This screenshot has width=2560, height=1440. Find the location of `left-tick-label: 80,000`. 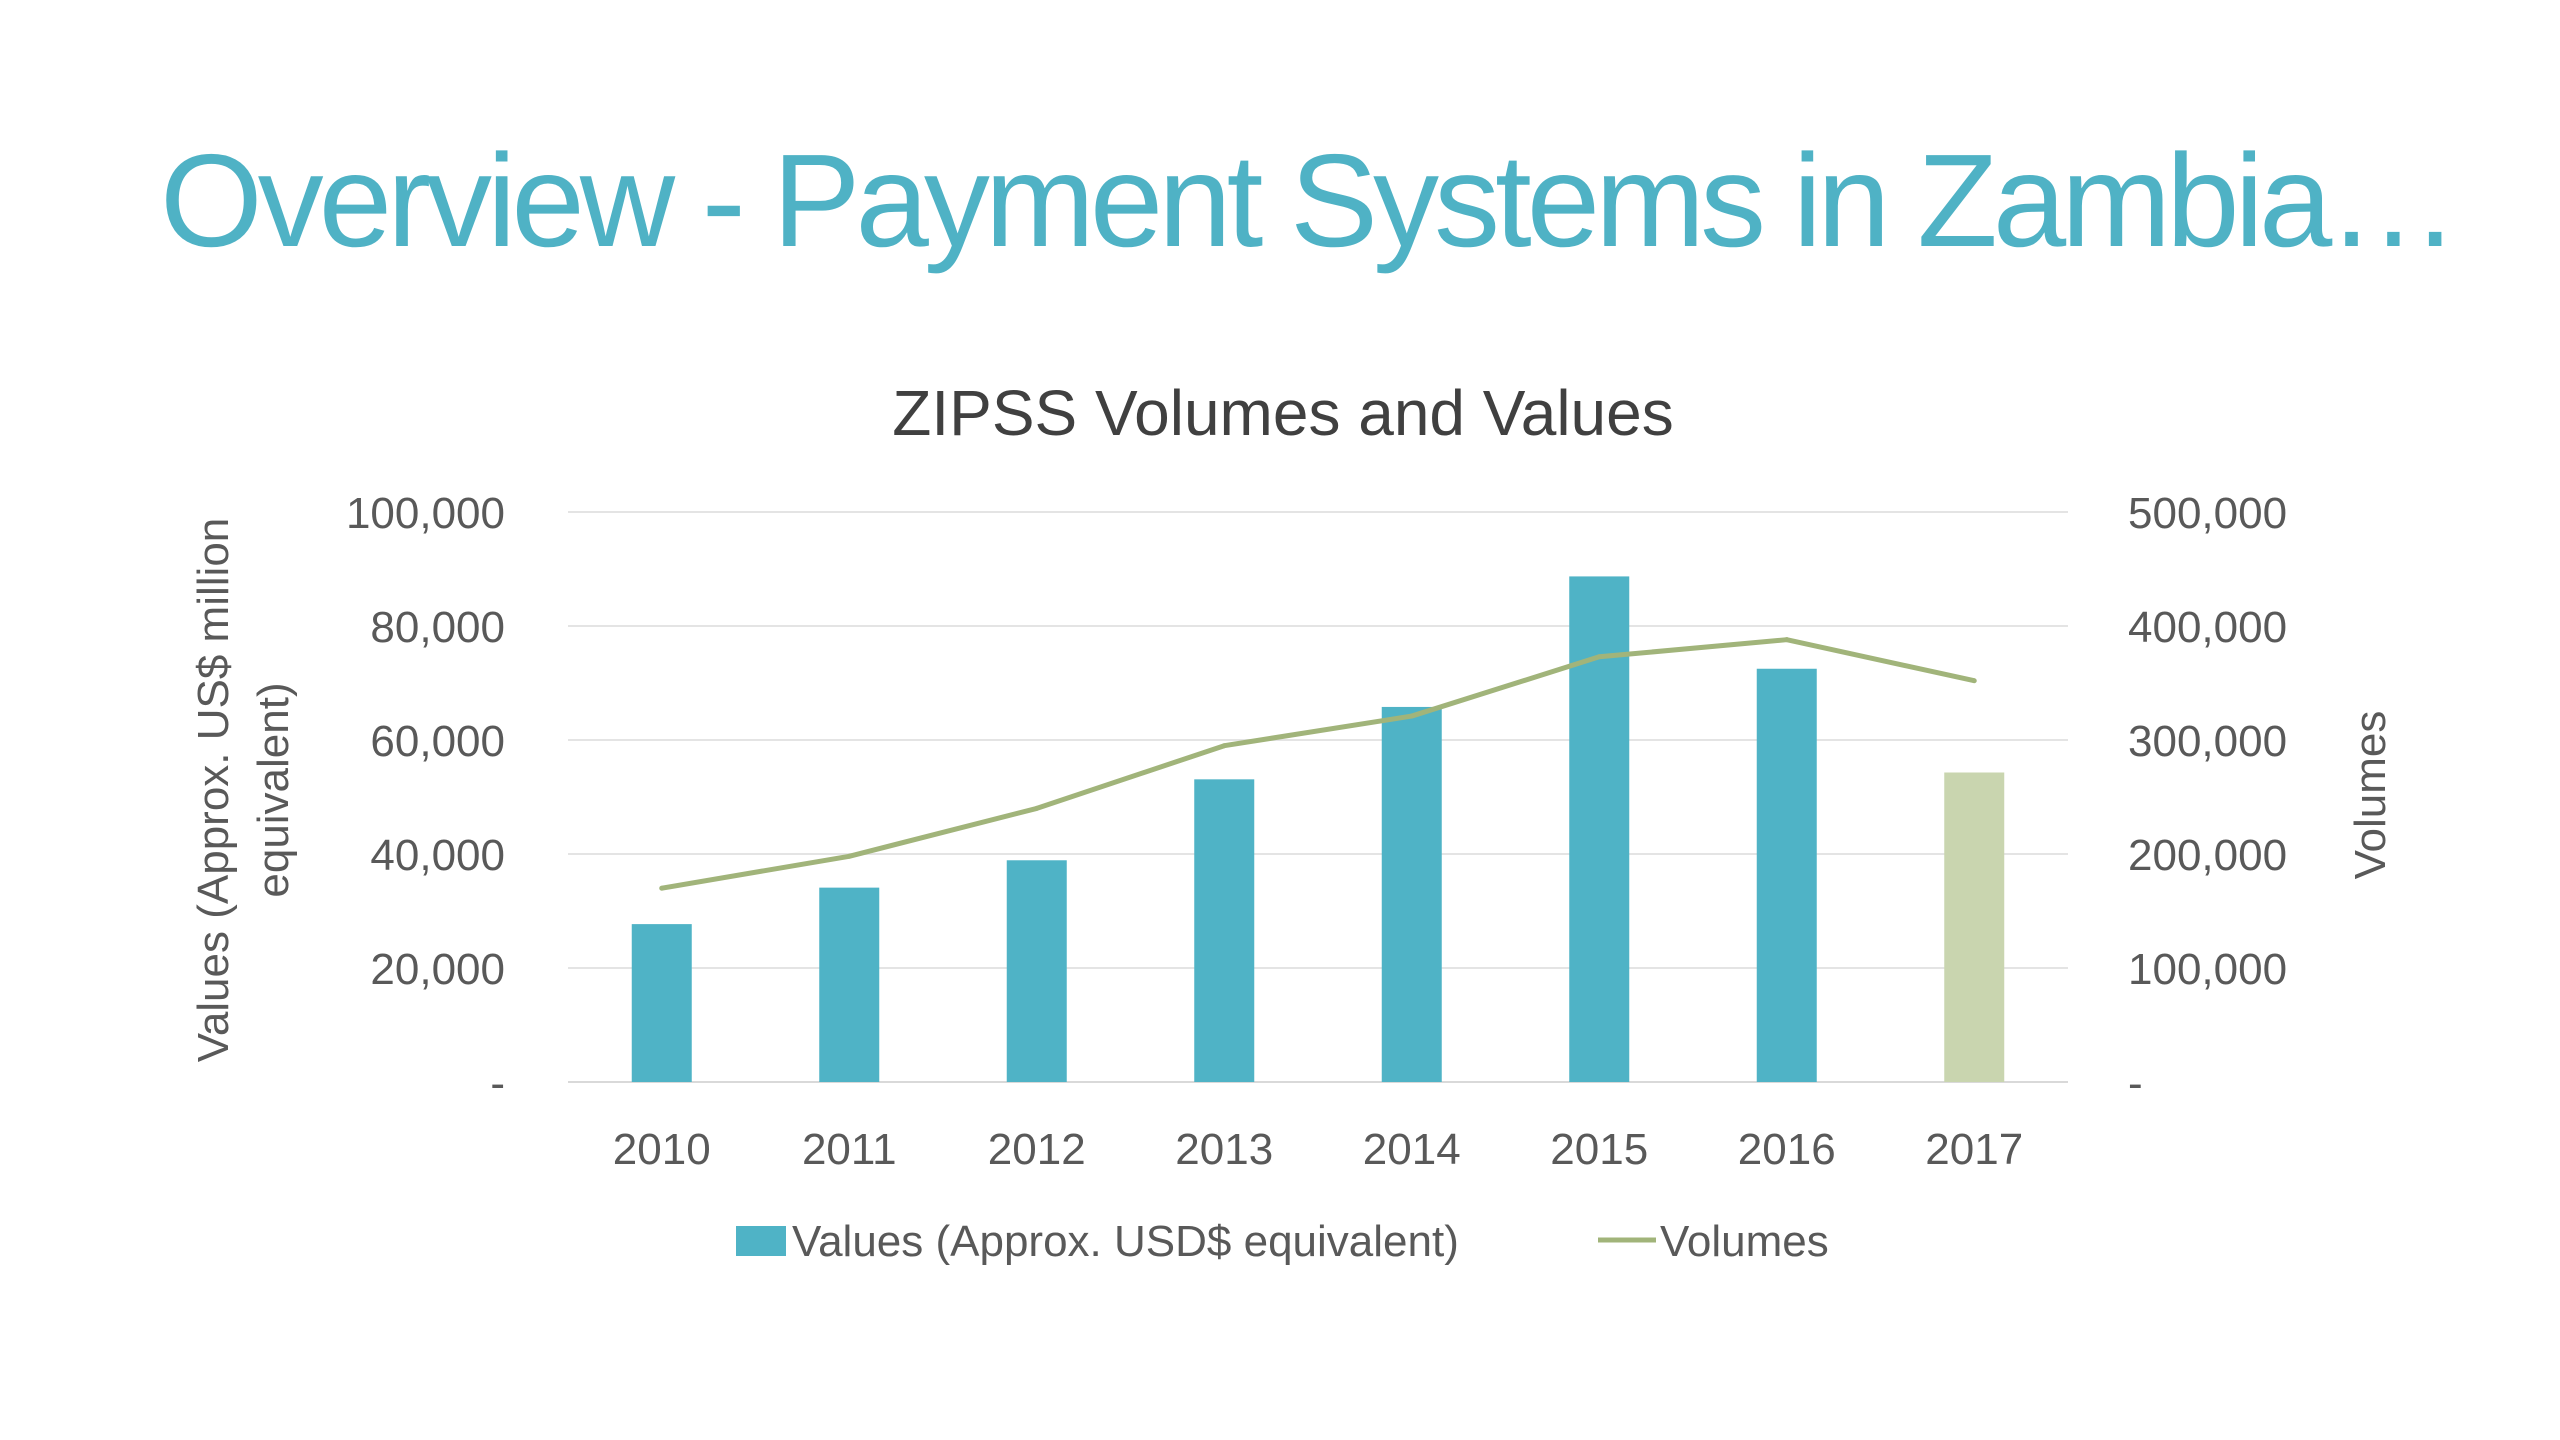

left-tick-label: 80,000 is located at coordinates (437, 627).